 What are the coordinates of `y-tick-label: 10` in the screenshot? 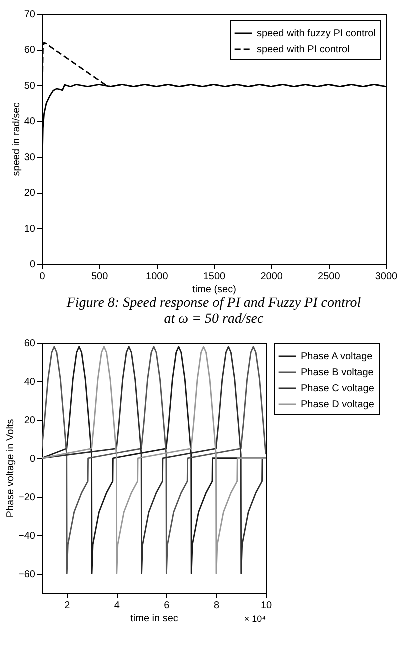 It's located at (30, 229).